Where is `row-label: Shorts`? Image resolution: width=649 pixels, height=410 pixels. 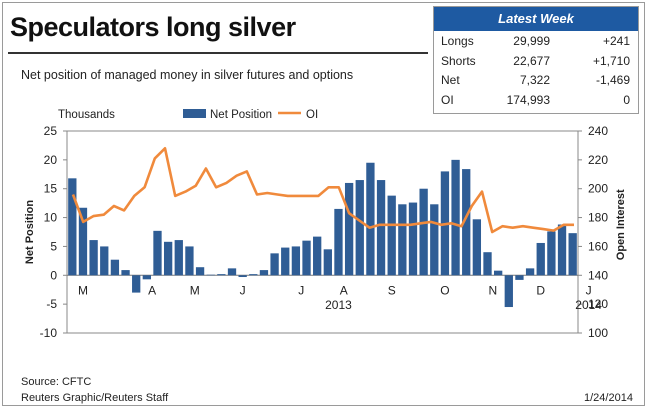
row-label: Shorts is located at coordinates (458, 60).